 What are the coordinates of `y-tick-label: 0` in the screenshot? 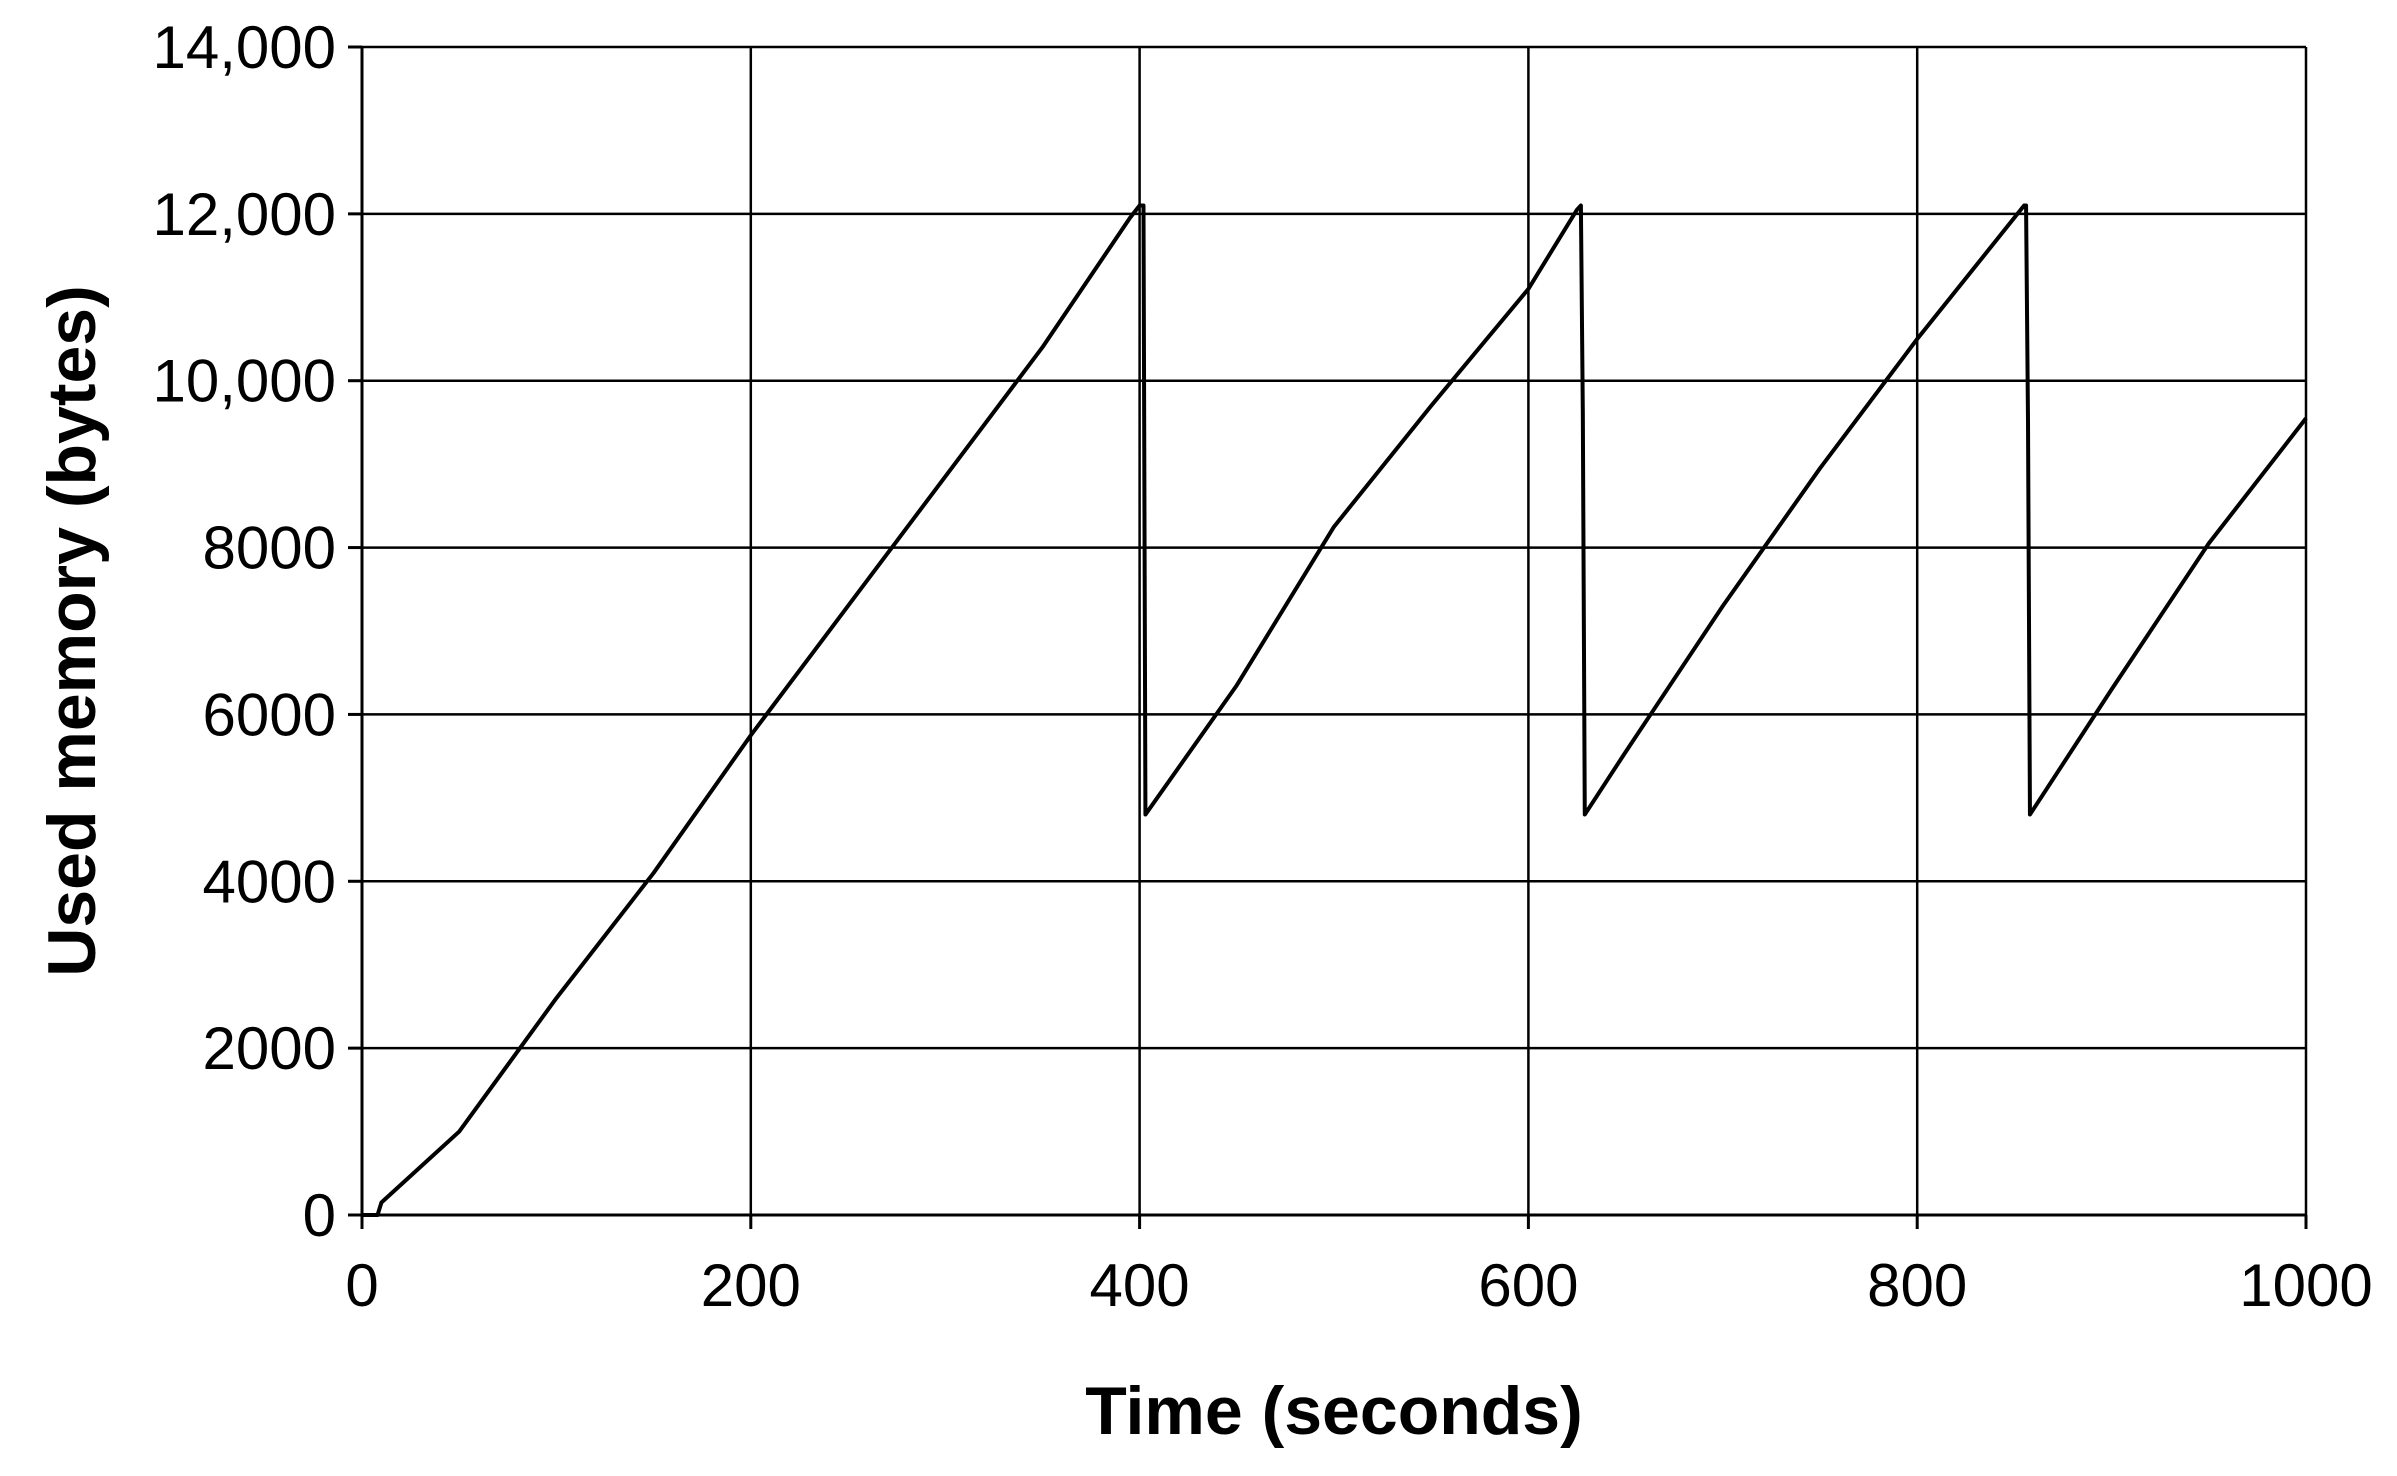 It's located at (319, 1215).